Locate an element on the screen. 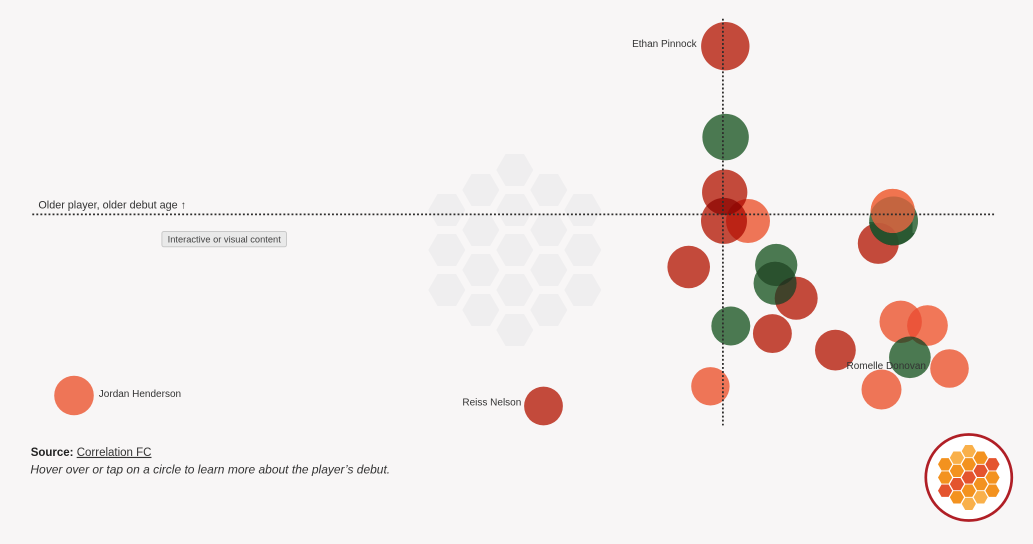 This screenshot has width=1033, height=544. svg-text: Reiss Nelson is located at coordinates (491, 402).